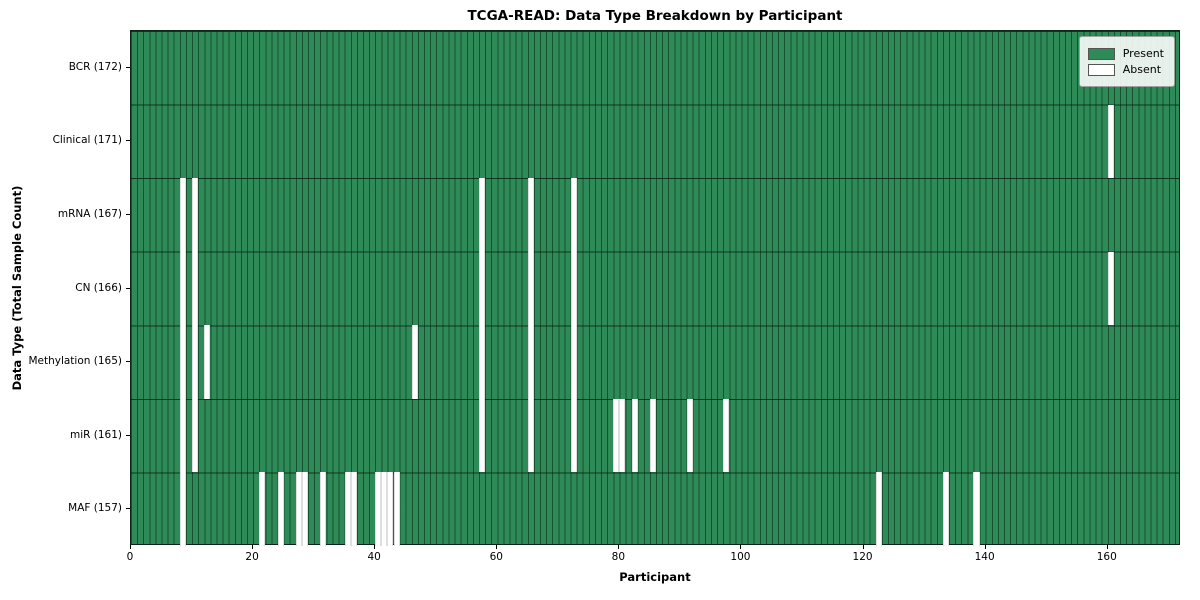 This screenshot has width=1200, height=600. What do you see at coordinates (862, 557) in the screenshot?
I see `xtick-label: 120` at bounding box center [862, 557].